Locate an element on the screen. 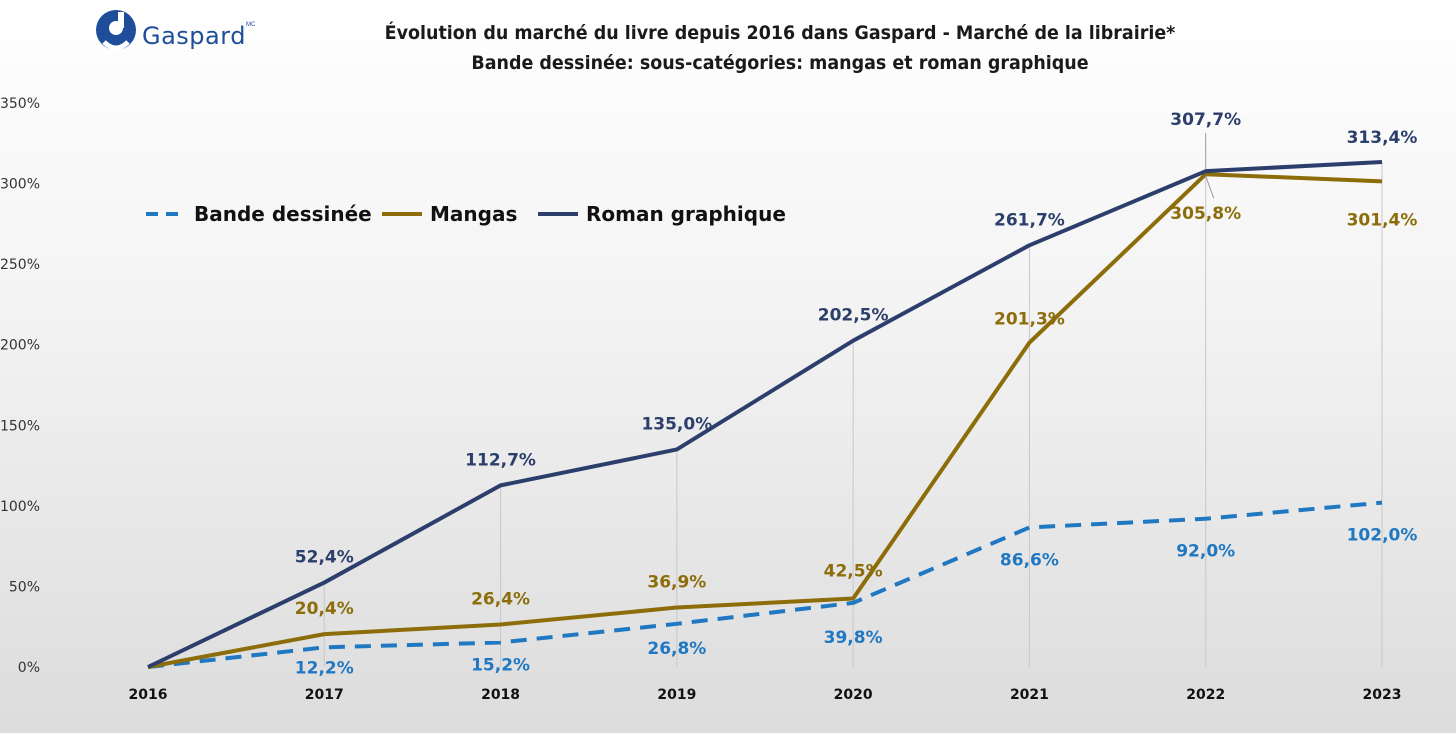  data-label: 42,5% is located at coordinates (853, 572).